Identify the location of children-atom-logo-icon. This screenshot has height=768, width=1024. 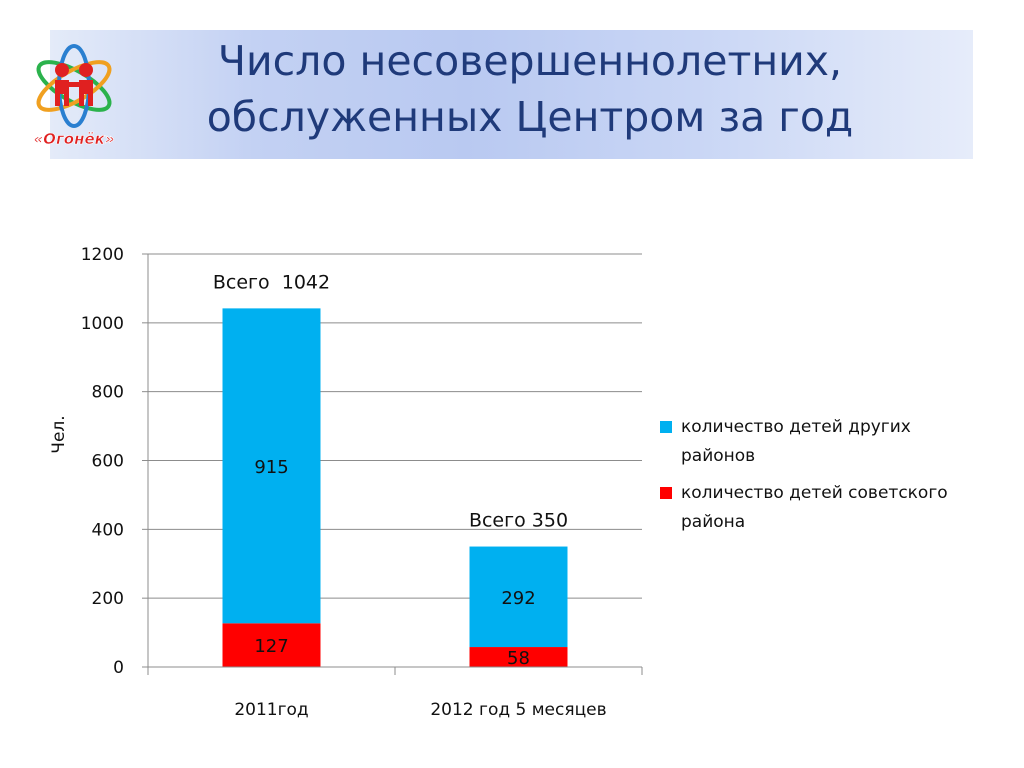
(74, 86).